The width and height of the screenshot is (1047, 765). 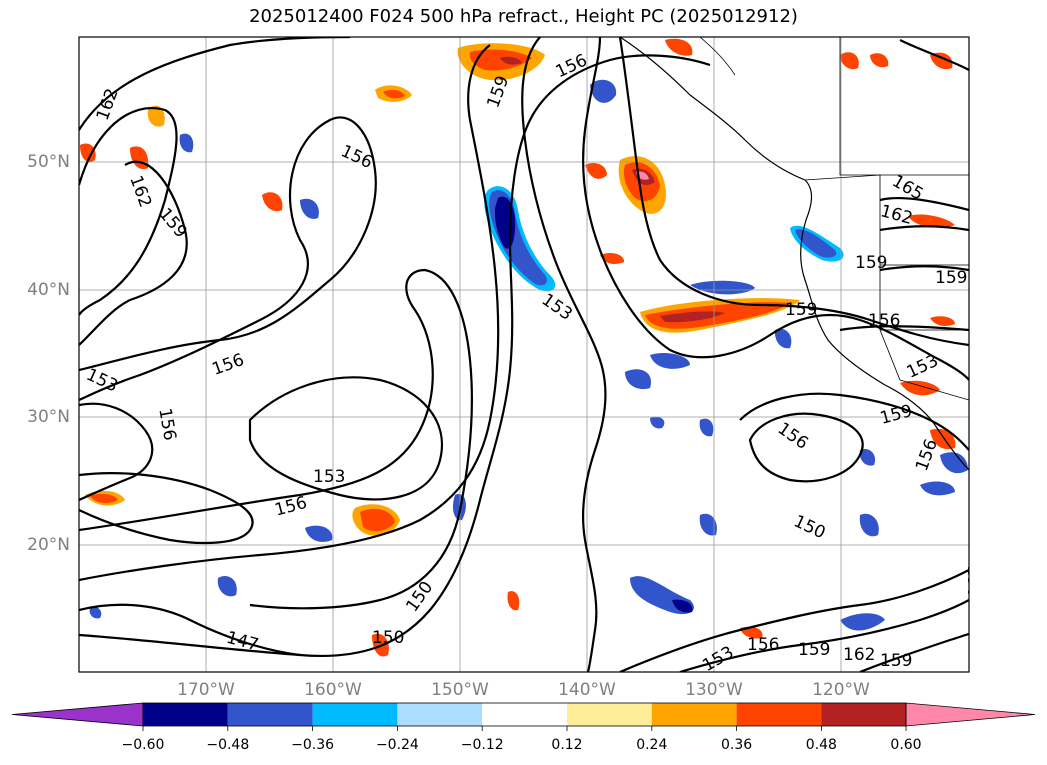 What do you see at coordinates (333, 690) in the screenshot?
I see `lon-label: 160°W` at bounding box center [333, 690].